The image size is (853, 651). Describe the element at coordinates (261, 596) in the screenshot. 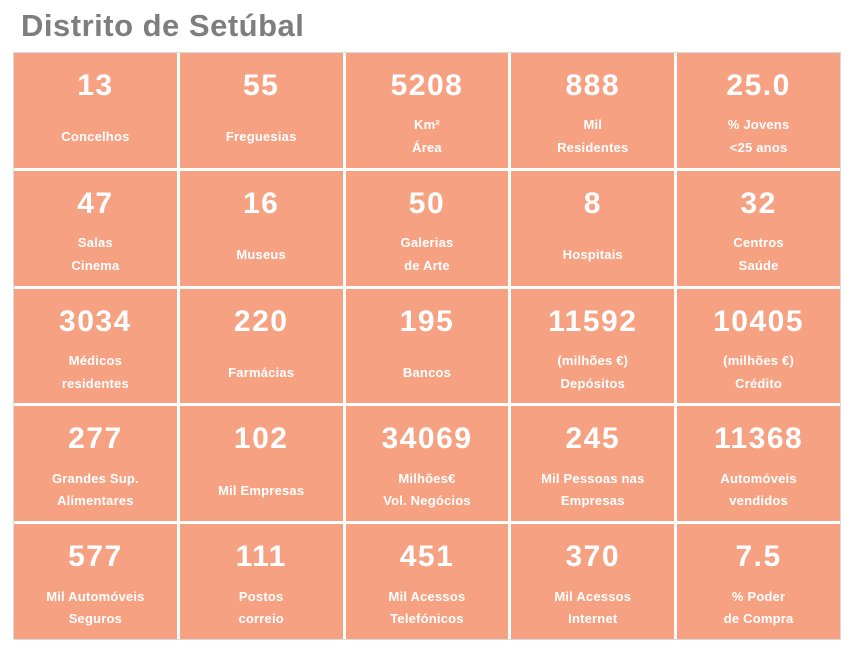

I see `stat-label-line: Postos` at that location.